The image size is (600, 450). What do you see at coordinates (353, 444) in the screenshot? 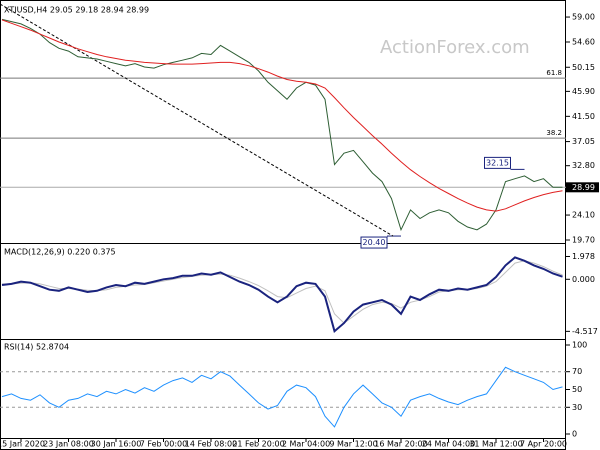
I see `x-tick-label: 9 Mar 12:00` at bounding box center [353, 444].